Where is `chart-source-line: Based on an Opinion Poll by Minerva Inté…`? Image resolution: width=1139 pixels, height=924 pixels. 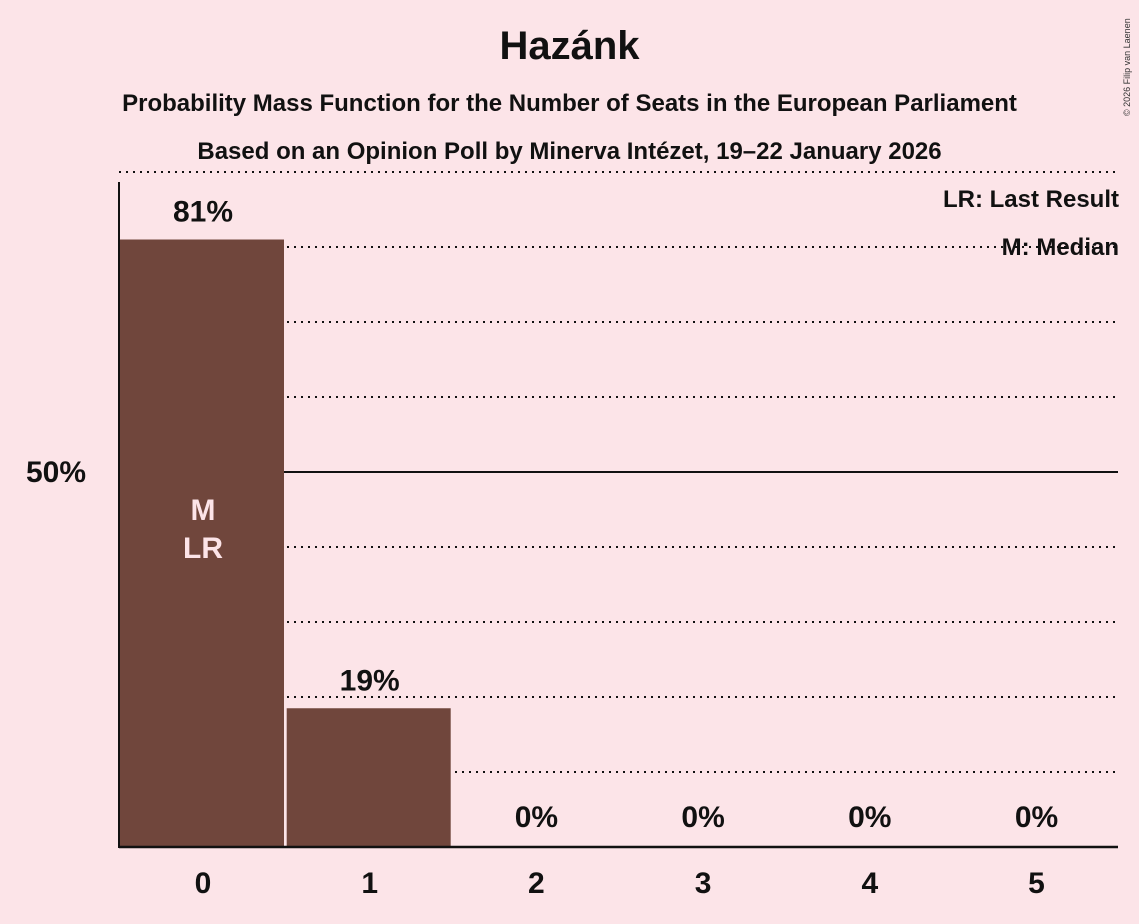
chart-source-line: Based on an Opinion Poll by Minerva Inté… is located at coordinates (569, 151).